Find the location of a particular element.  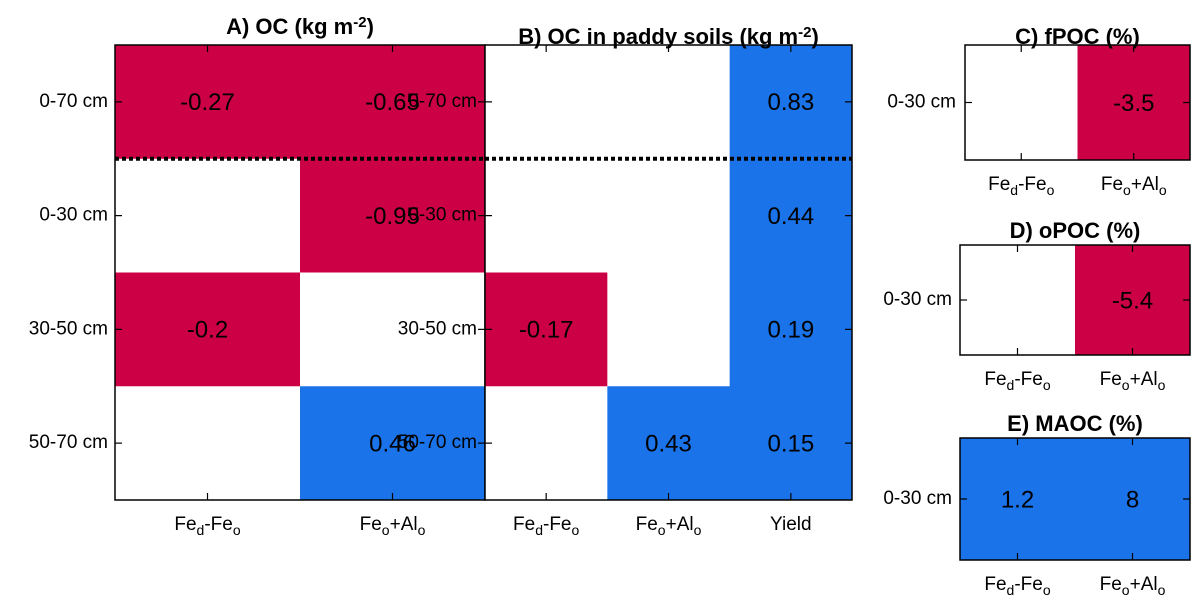

row-label: 0-70 cm is located at coordinates (73, 101).